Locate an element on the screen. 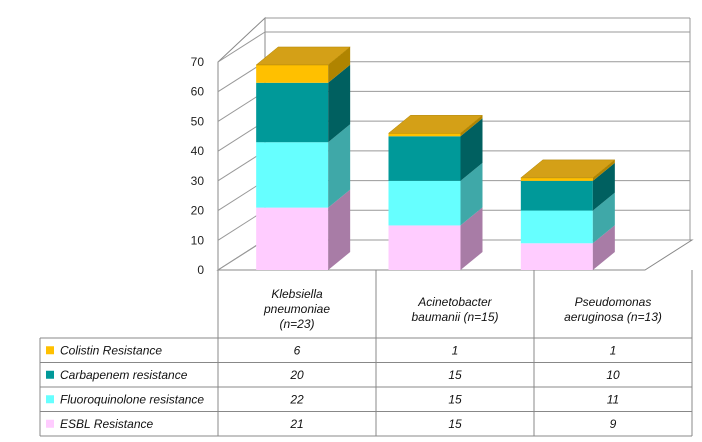  data-cell: 9 is located at coordinates (613, 424).